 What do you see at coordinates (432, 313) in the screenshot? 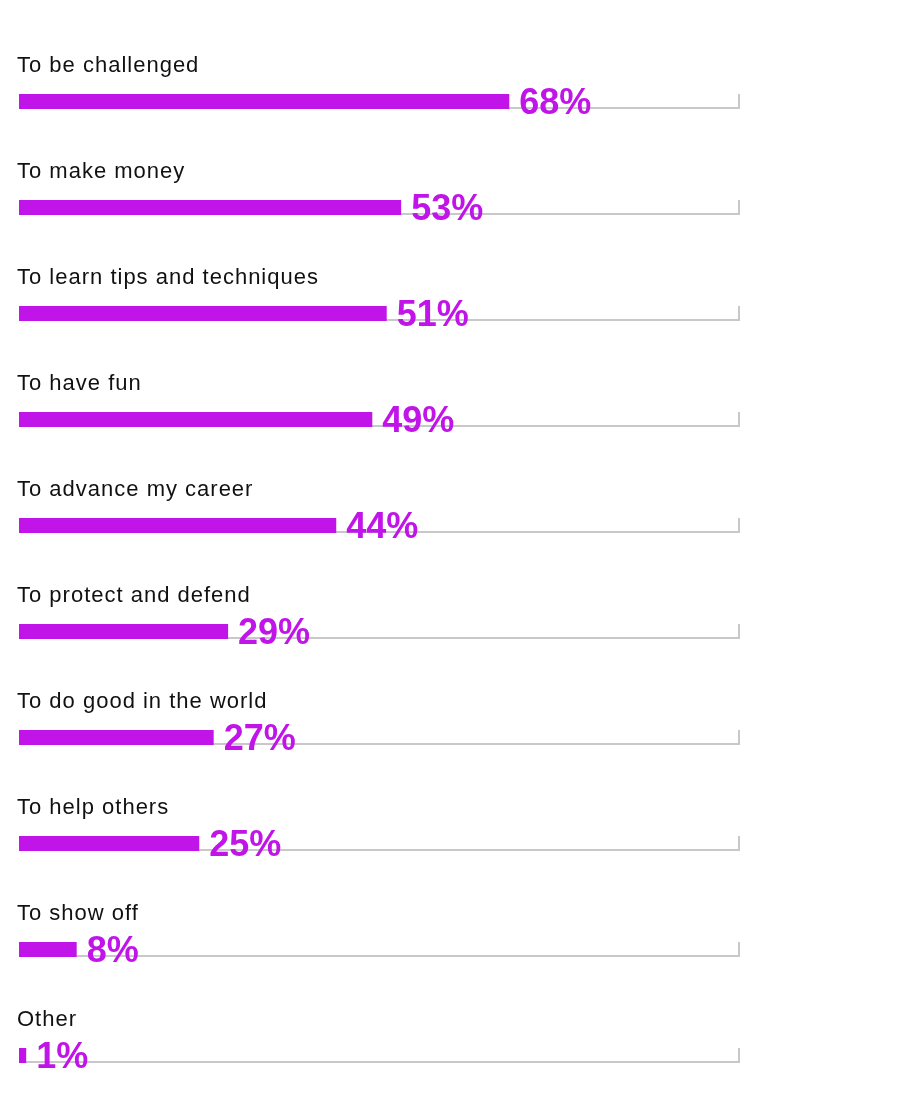
I see `data-label: 51%` at bounding box center [432, 313].